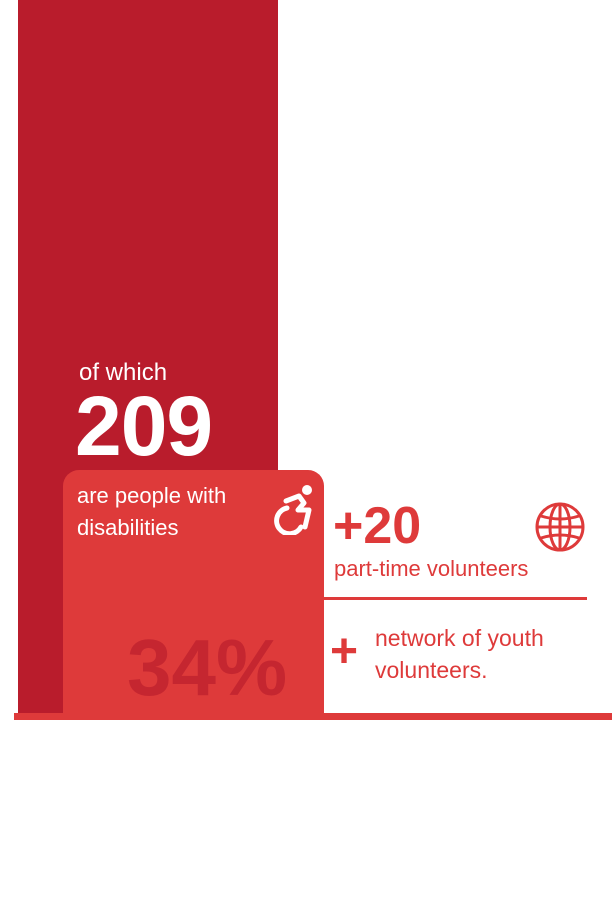 The width and height of the screenshot is (612, 917). What do you see at coordinates (431, 568) in the screenshot?
I see `volunteers-label: part-time volunteers` at bounding box center [431, 568].